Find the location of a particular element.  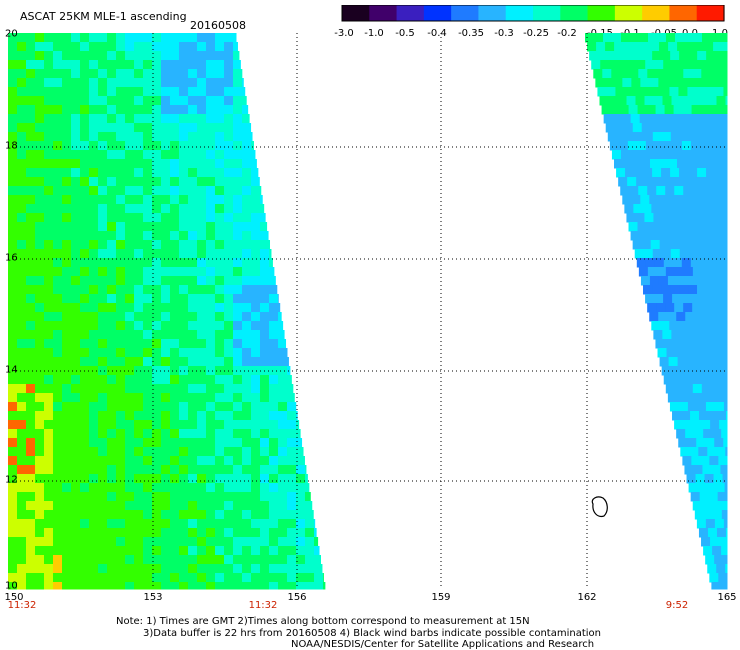

lat-label-14: 14 is located at coordinates (11, 370).